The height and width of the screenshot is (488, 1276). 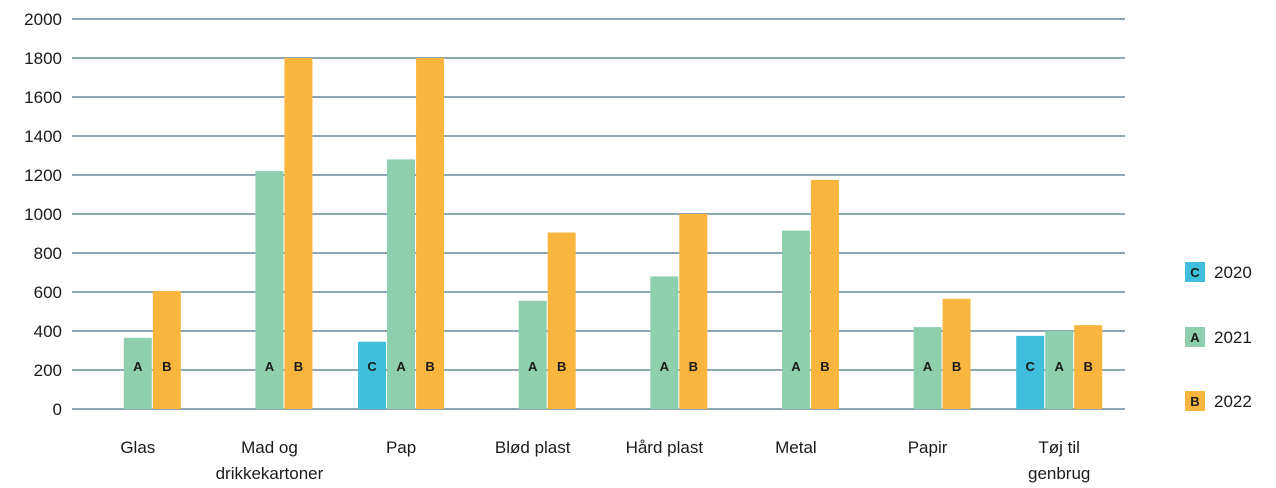 What do you see at coordinates (1059, 447) in the screenshot?
I see `category-label-line: Tøj til` at bounding box center [1059, 447].